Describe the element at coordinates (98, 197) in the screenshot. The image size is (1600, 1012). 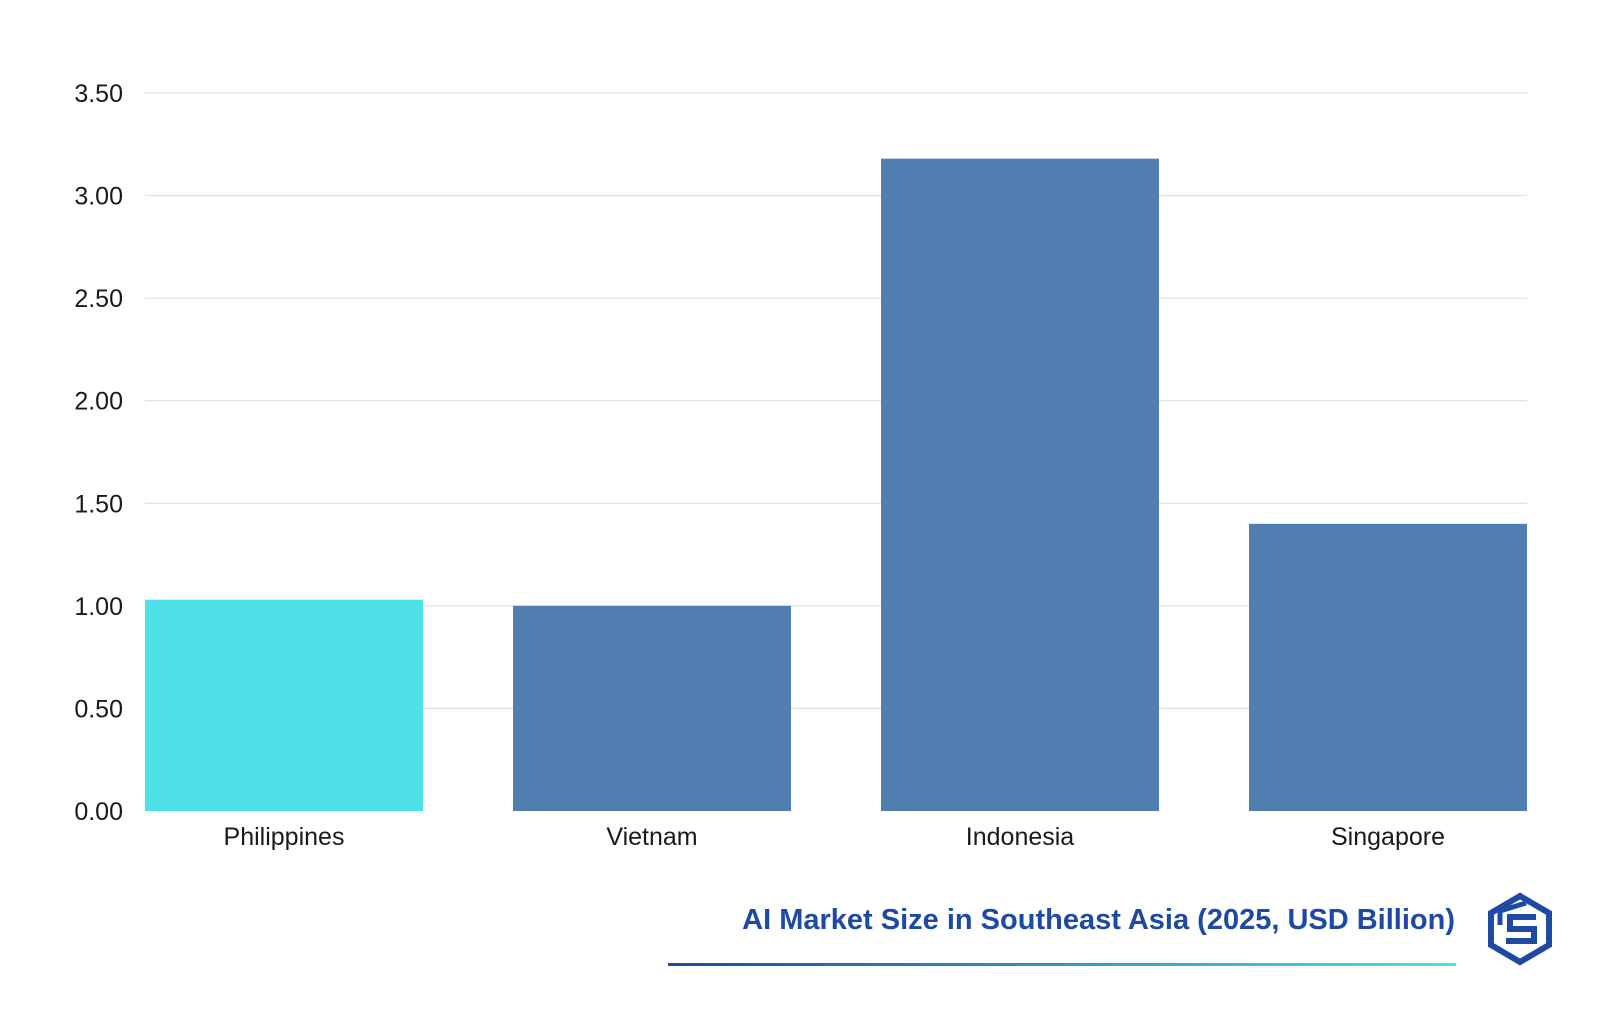
I see `y-tick-label: 3.00` at that location.